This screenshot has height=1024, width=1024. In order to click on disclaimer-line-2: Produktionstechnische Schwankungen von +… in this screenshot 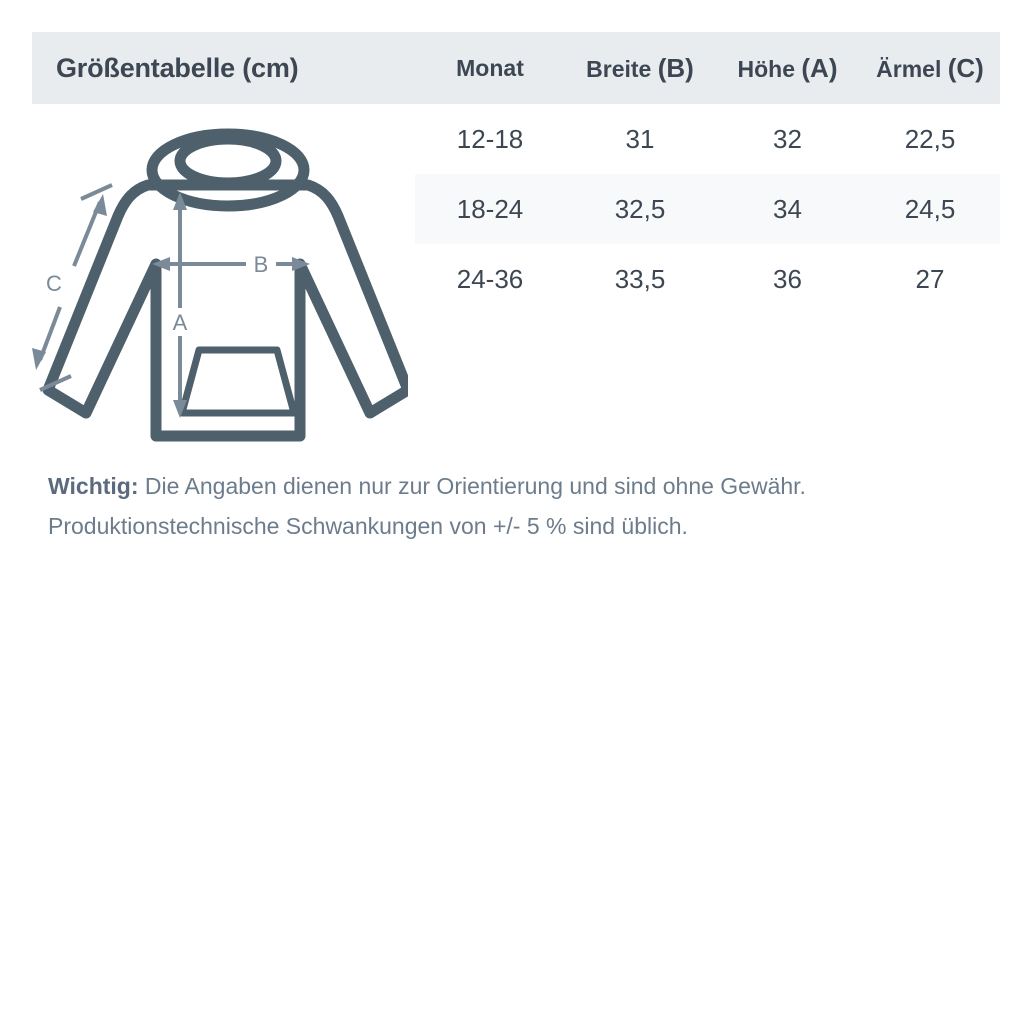, I will do `click(368, 526)`.